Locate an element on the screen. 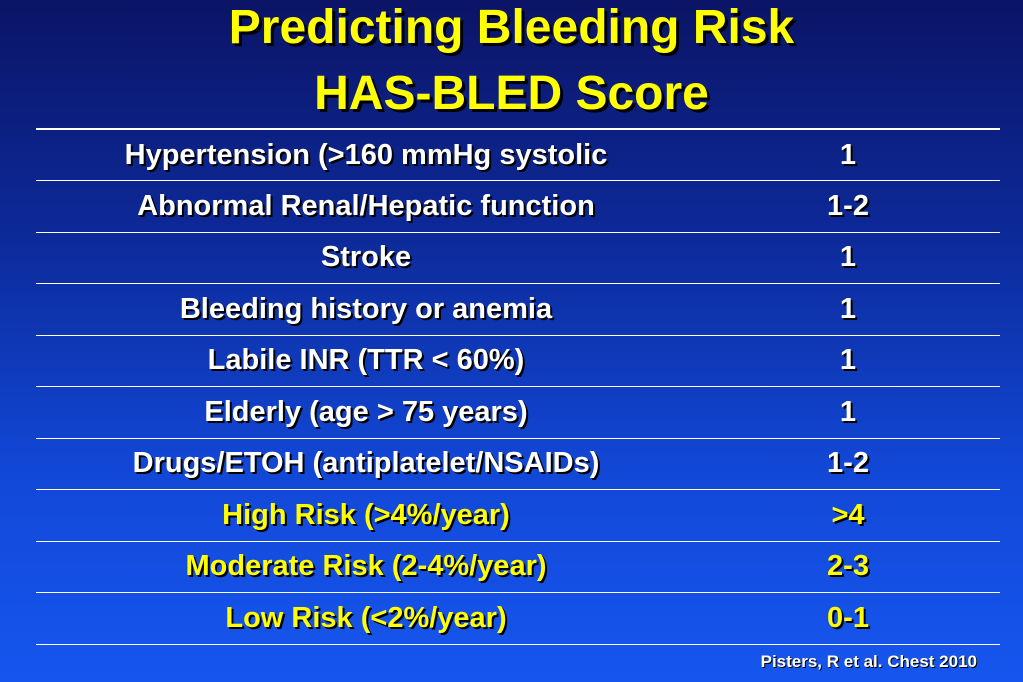 Image resolution: width=1023 pixels, height=682 pixels. criterion-label: Drugs/ETOH (antiplatelet/NSAIDs) is located at coordinates (366, 464).